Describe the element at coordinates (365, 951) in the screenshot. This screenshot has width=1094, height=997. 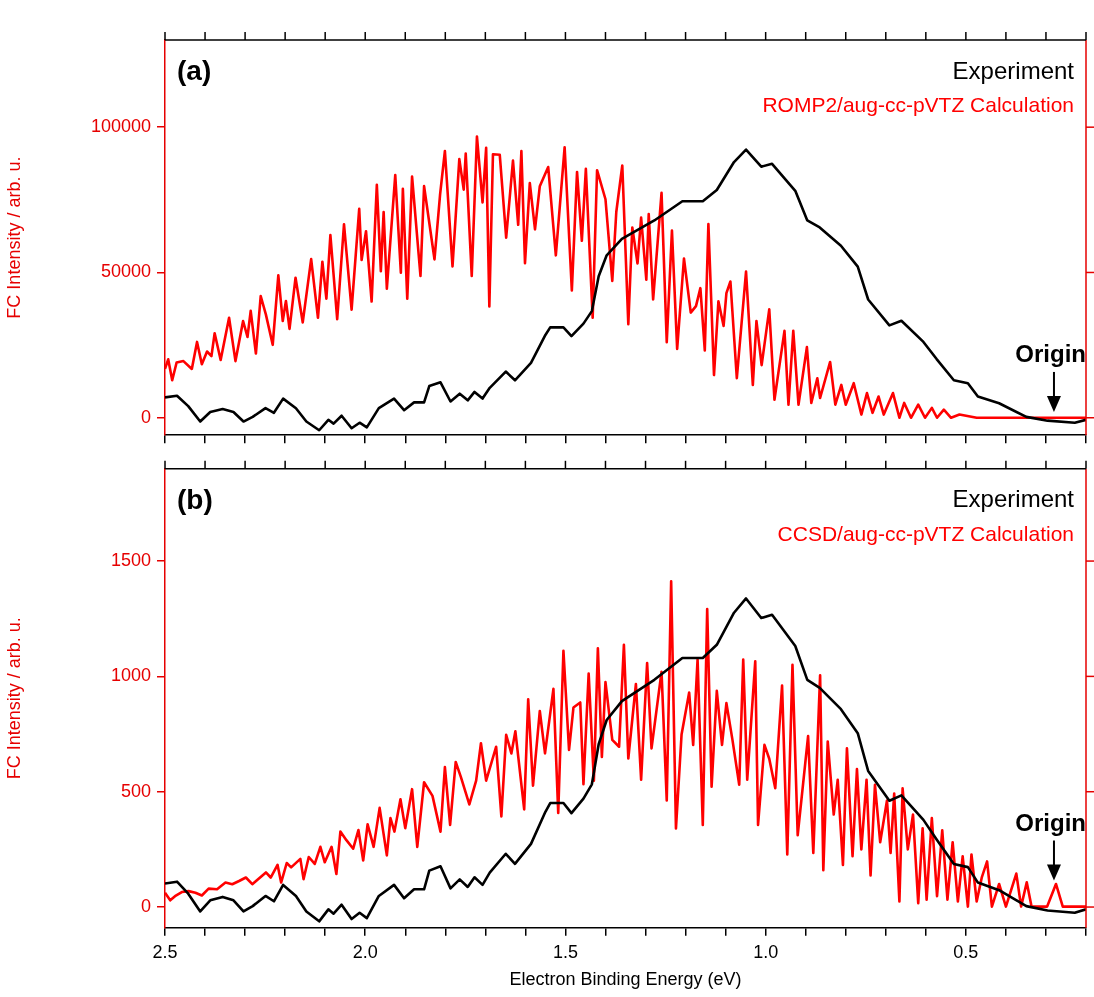
I see `x-tick-label: 2.0` at that location.